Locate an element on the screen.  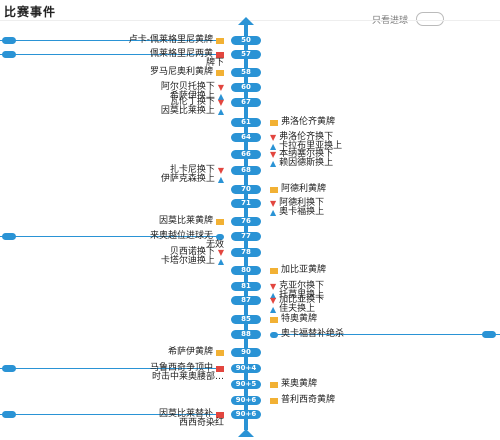
event-text: 弗洛伦齐黄牌 is located at coordinates (308, 122).